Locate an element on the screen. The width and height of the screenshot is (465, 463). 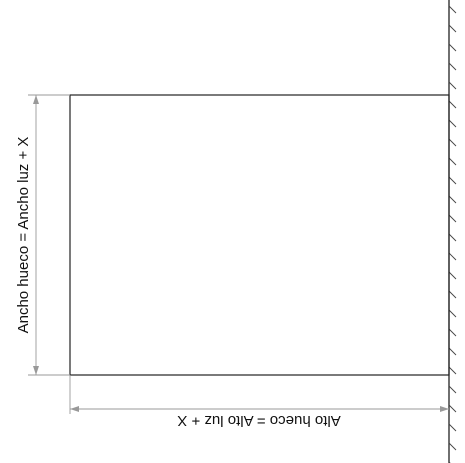
wall-hatching is located at coordinates (452, 234).